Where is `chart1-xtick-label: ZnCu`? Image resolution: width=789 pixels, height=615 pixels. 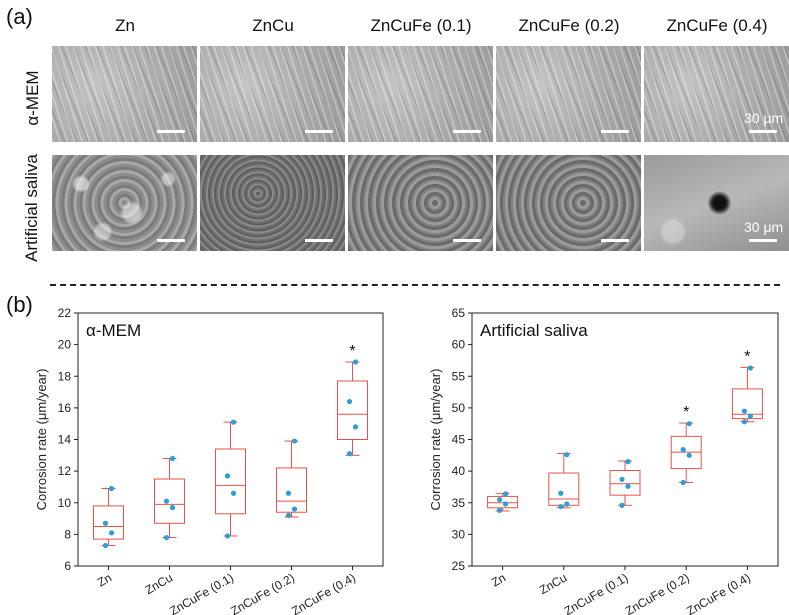 chart1-xtick-label: ZnCu is located at coordinates (159, 583).